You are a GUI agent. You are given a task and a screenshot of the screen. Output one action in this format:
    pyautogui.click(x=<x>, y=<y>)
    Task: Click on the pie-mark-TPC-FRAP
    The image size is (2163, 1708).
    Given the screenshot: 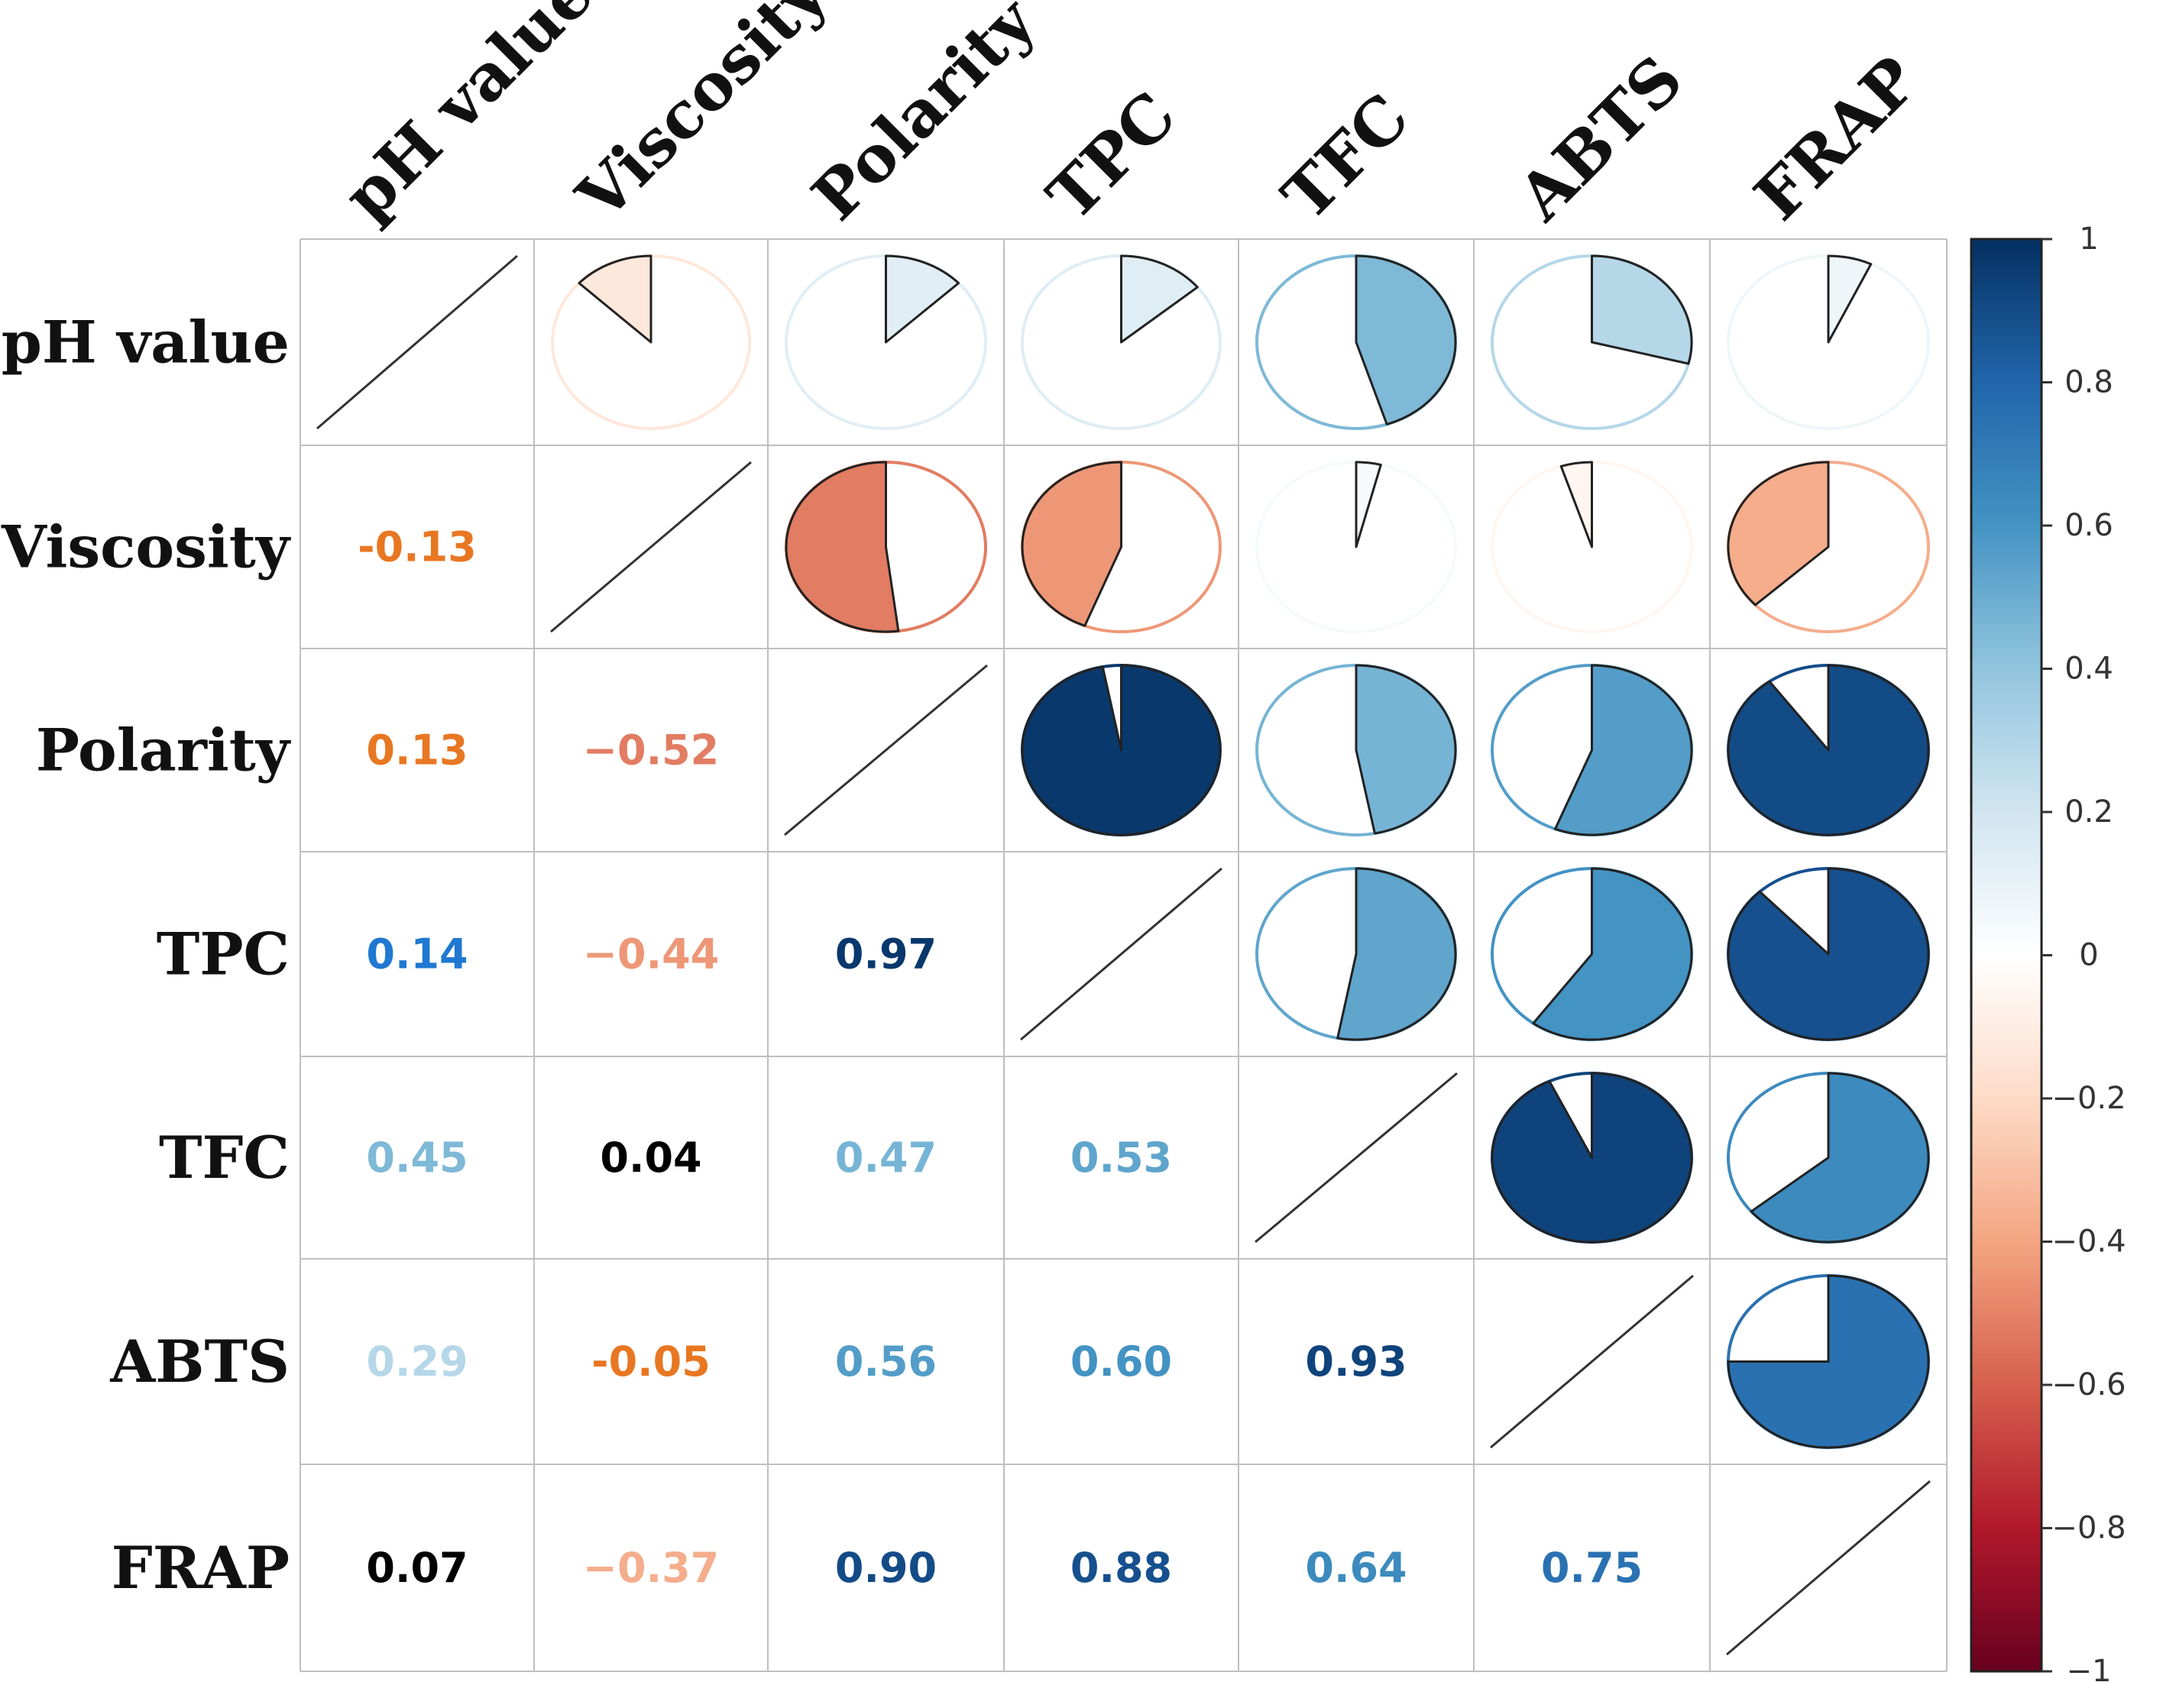 What is the action you would take?
    pyautogui.click(x=1828, y=954)
    